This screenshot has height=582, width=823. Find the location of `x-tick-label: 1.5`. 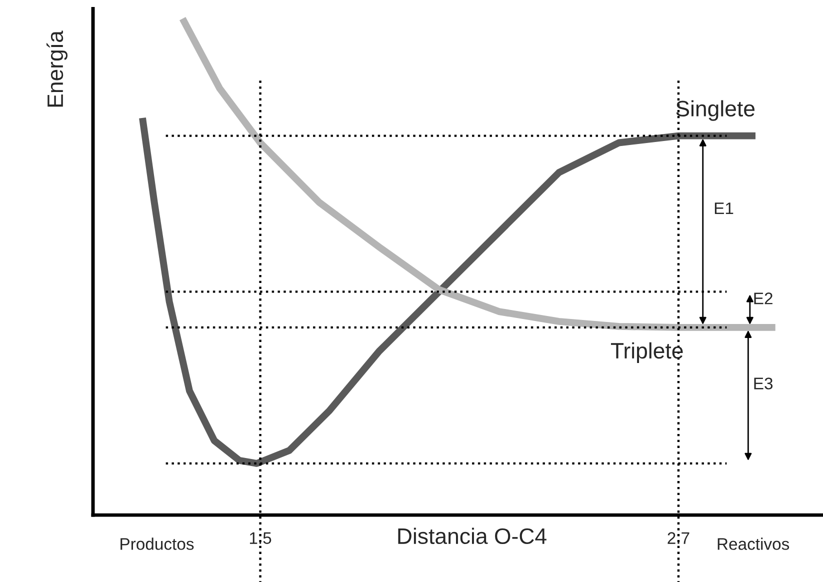

x-tick-label: 1.5 is located at coordinates (261, 538).